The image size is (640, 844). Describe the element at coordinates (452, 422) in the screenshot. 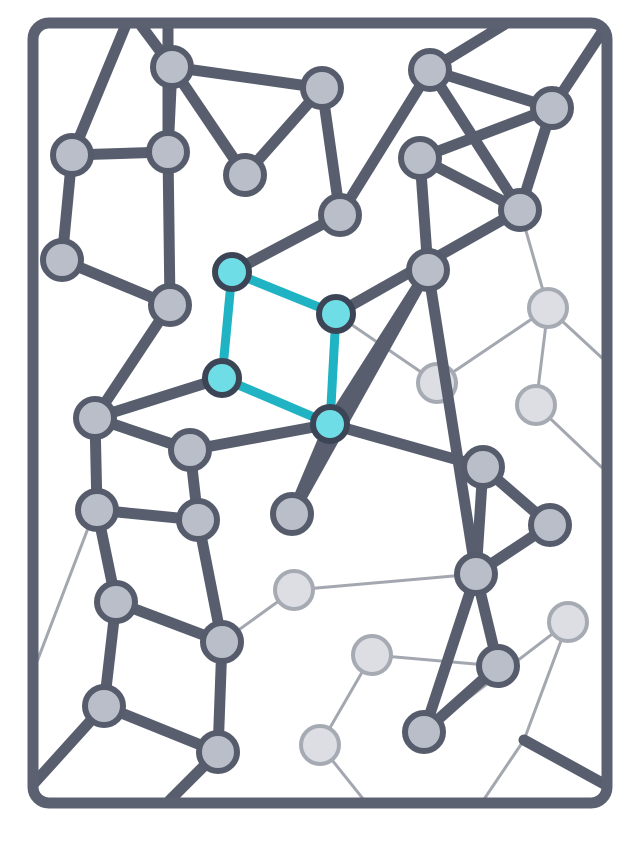

I see `edge-n22-n25` at that location.